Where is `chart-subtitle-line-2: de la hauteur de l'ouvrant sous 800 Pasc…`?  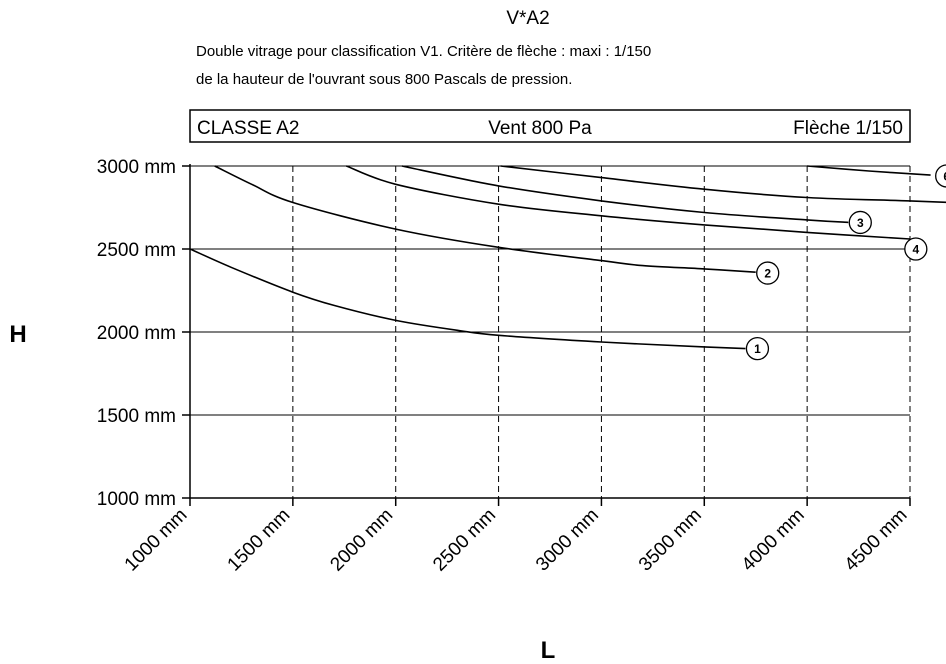
chart-subtitle-line-2: de la hauteur de l'ouvrant sous 800 Pasc… is located at coordinates (384, 79).